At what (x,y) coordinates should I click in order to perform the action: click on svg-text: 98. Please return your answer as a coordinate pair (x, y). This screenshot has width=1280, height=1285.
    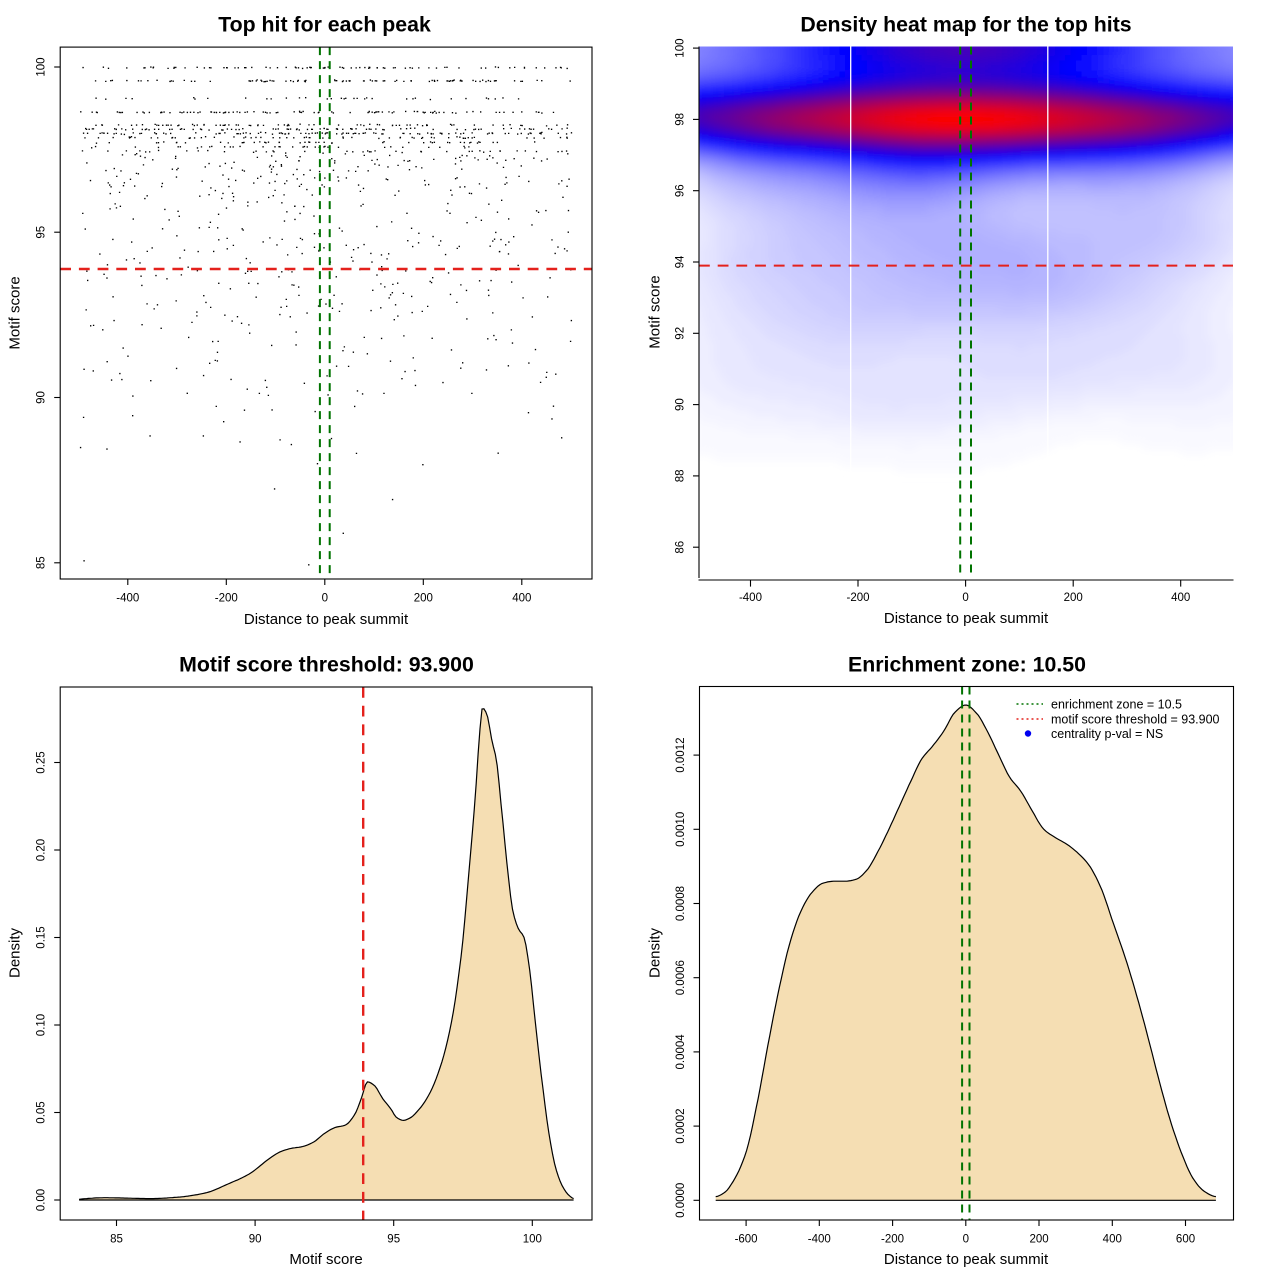
    Looking at the image, I should click on (681, 119).